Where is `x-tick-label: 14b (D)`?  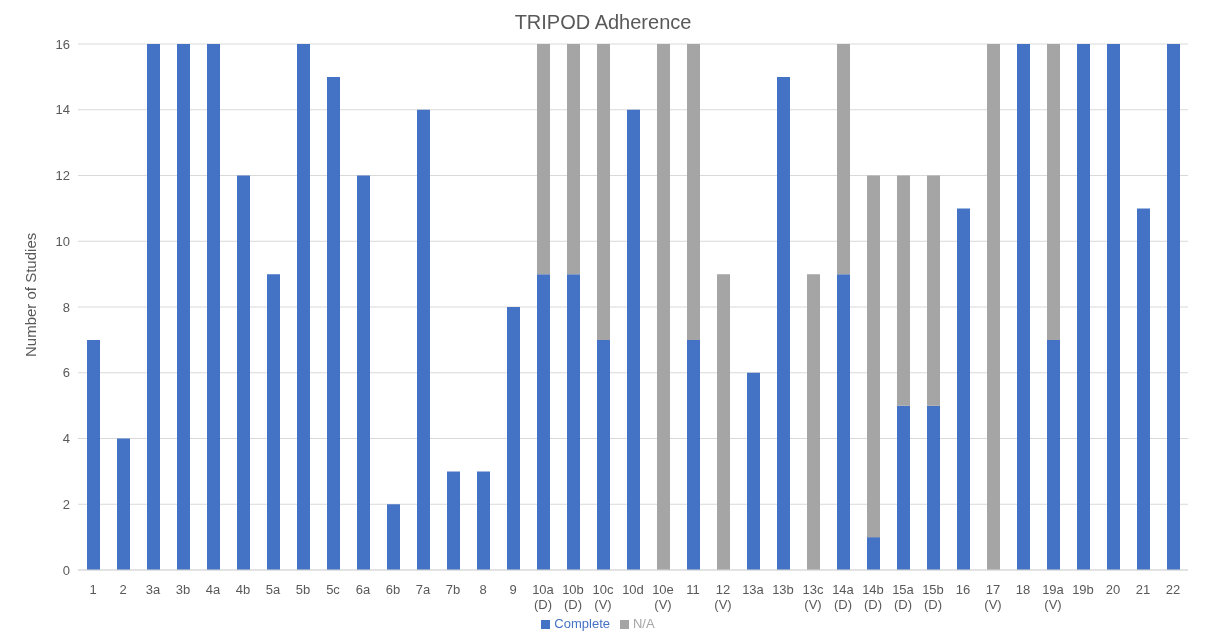 x-tick-label: 14b (D) is located at coordinates (873, 597).